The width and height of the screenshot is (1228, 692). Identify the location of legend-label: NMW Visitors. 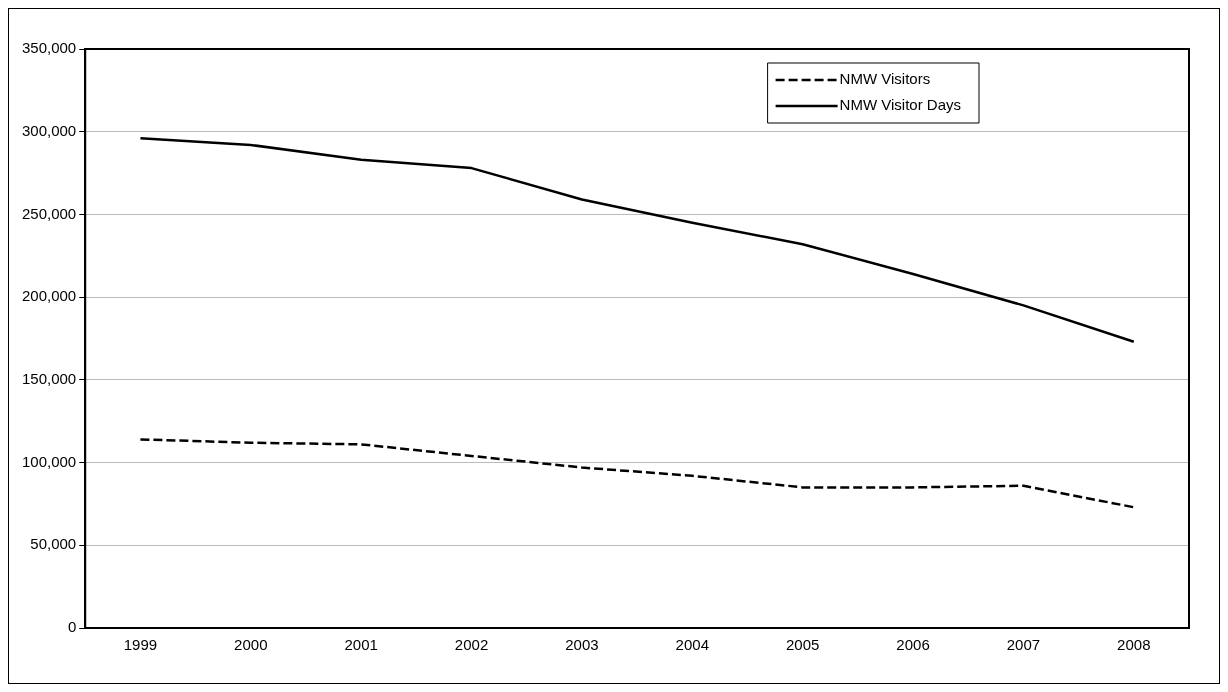
(885, 79).